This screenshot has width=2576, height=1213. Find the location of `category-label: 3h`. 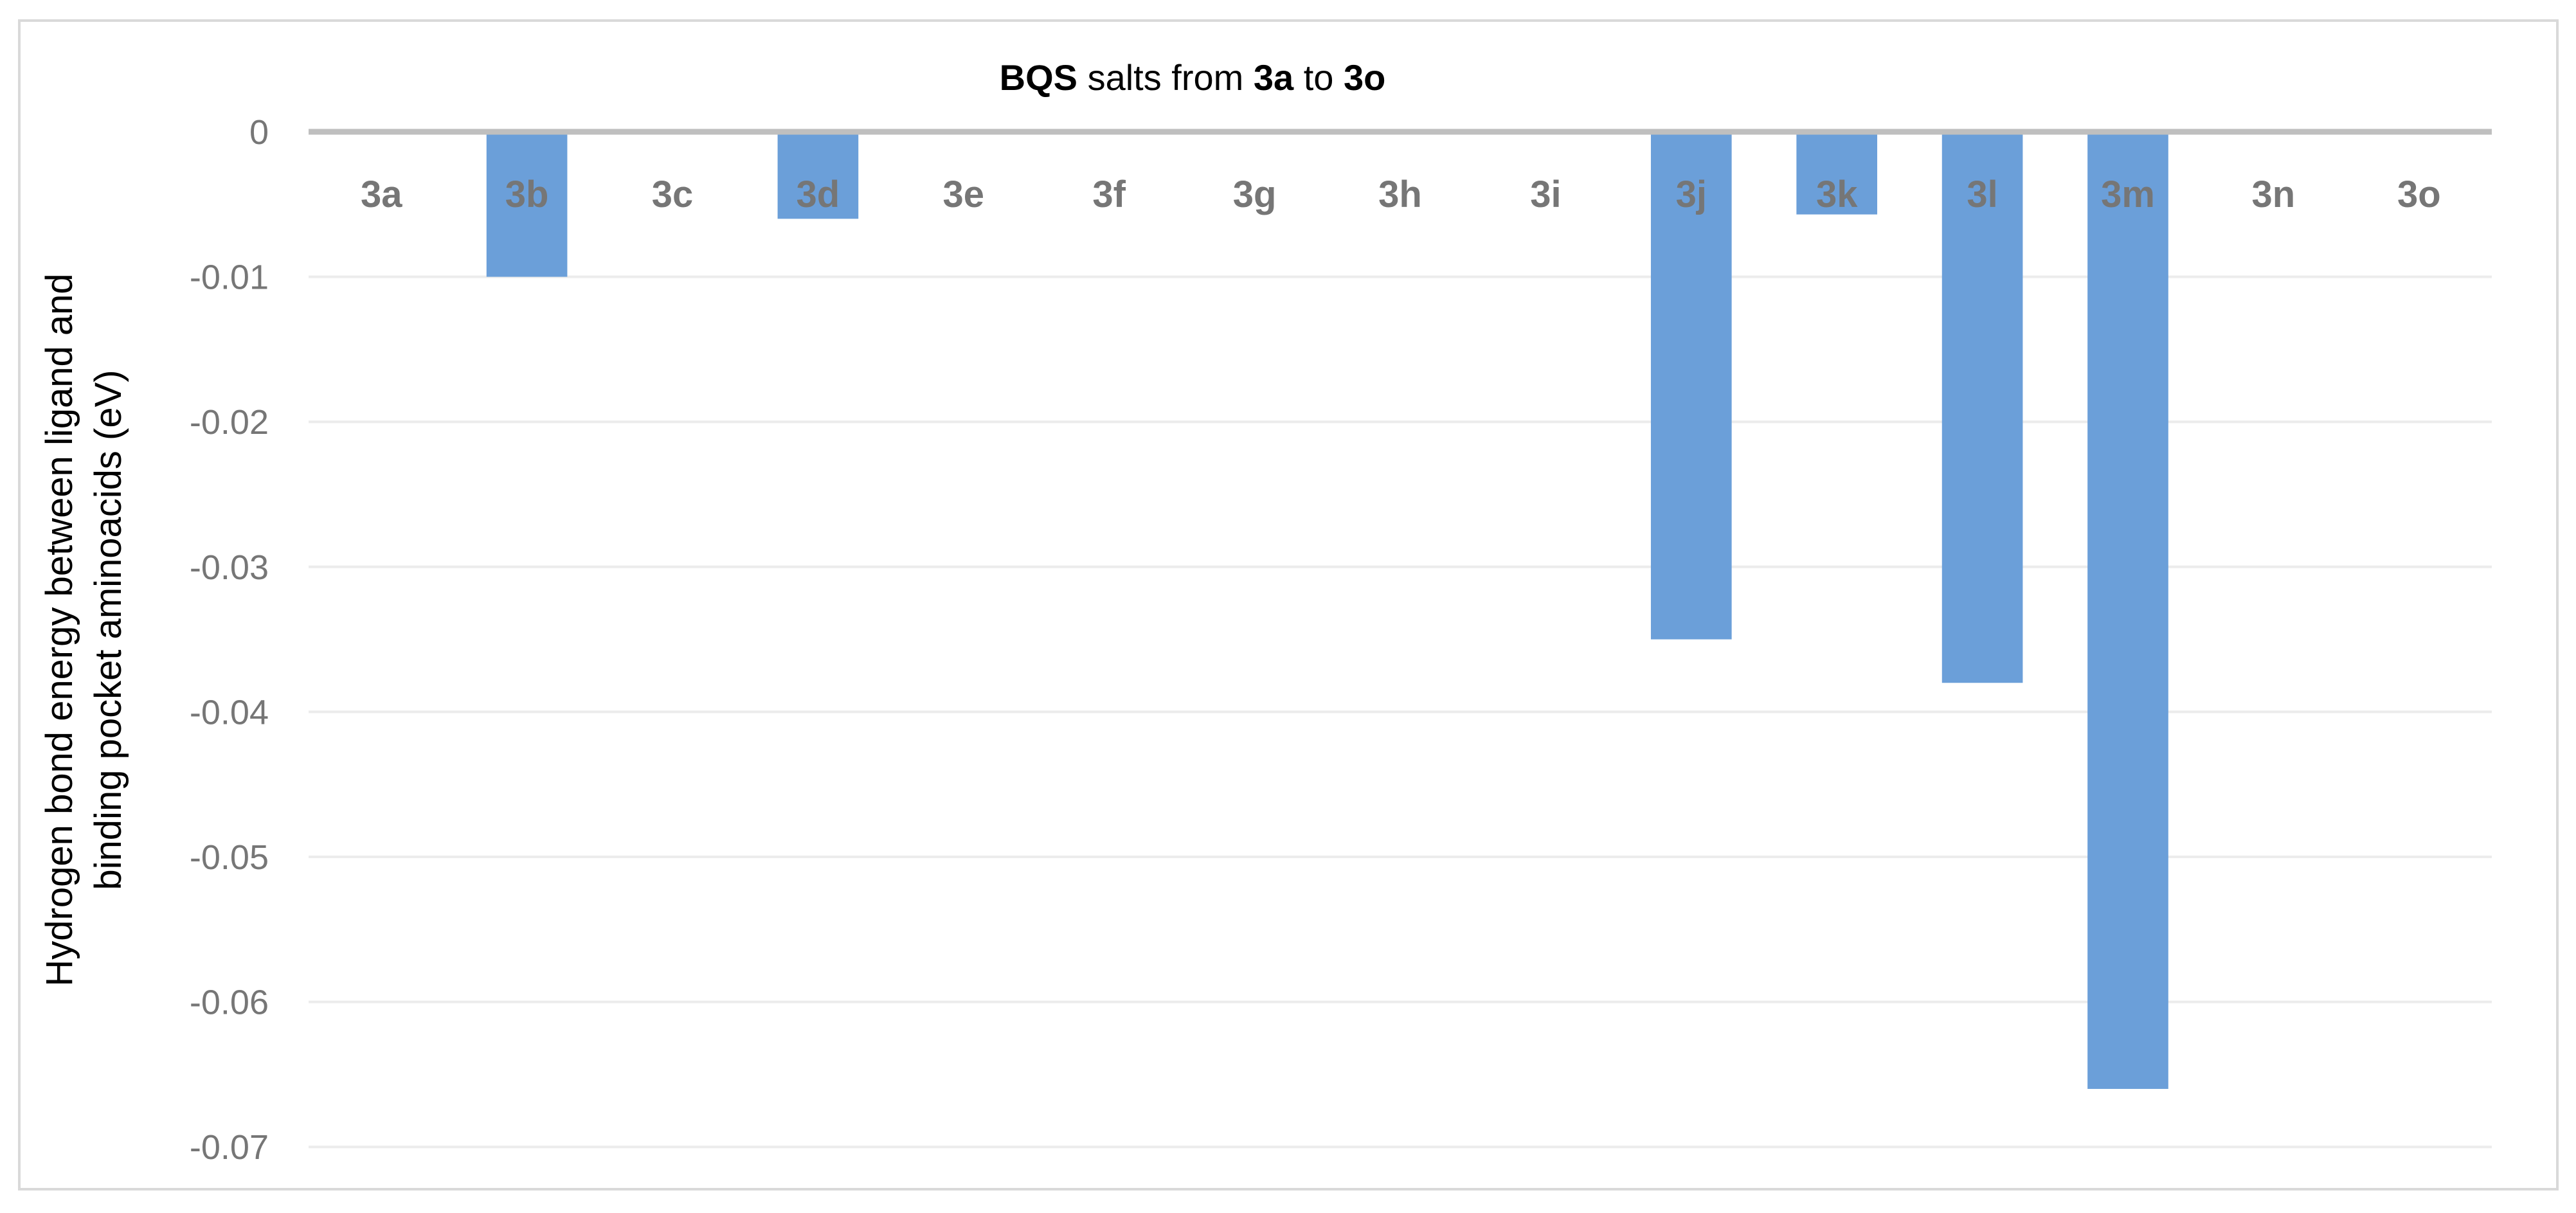

category-label: 3h is located at coordinates (1400, 194).